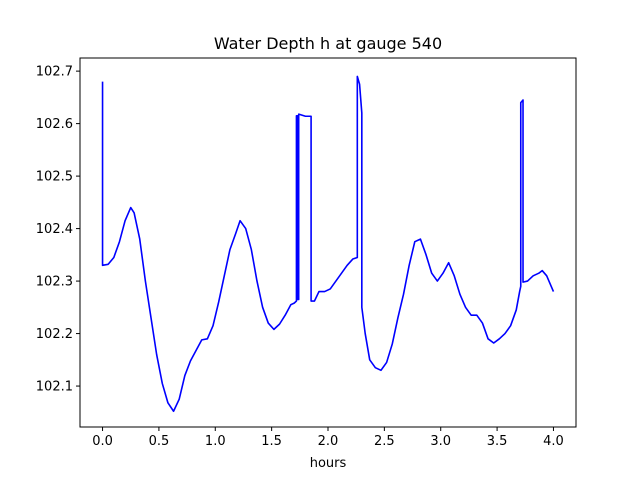  What do you see at coordinates (553, 441) in the screenshot?
I see `x-tick-label: 4.0` at bounding box center [553, 441].